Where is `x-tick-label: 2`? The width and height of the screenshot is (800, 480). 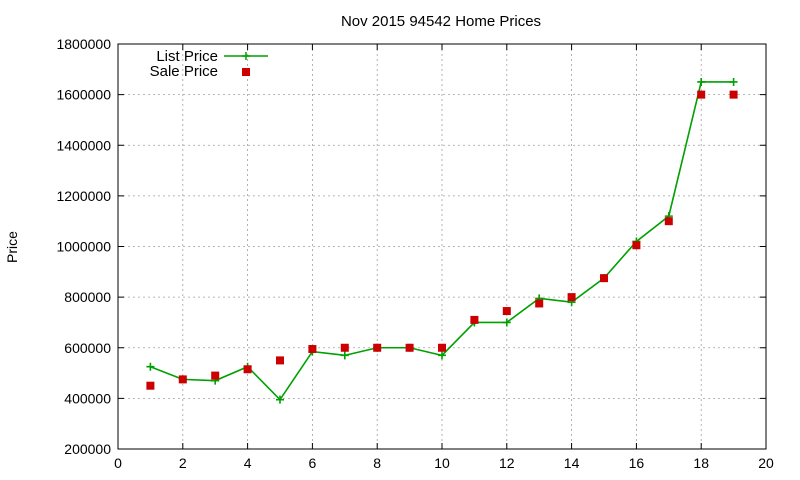
x-tick-label: 2 is located at coordinates (183, 463).